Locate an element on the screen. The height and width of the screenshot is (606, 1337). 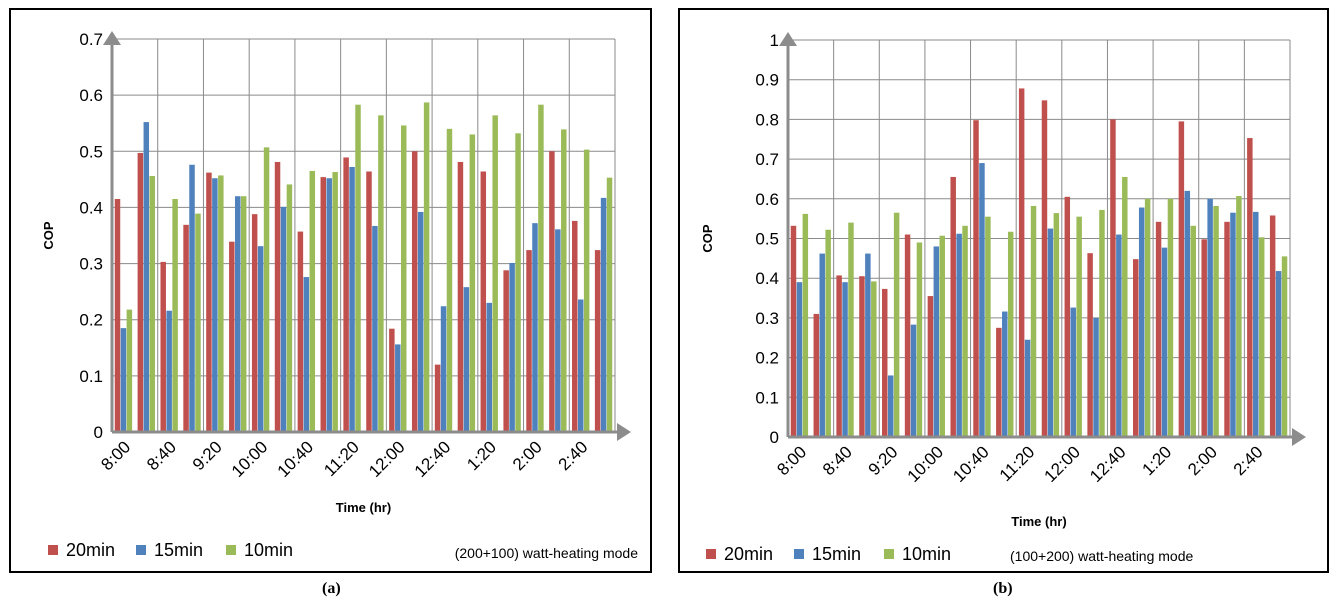
bar-20min-12:00 is located at coordinates (1067, 316).